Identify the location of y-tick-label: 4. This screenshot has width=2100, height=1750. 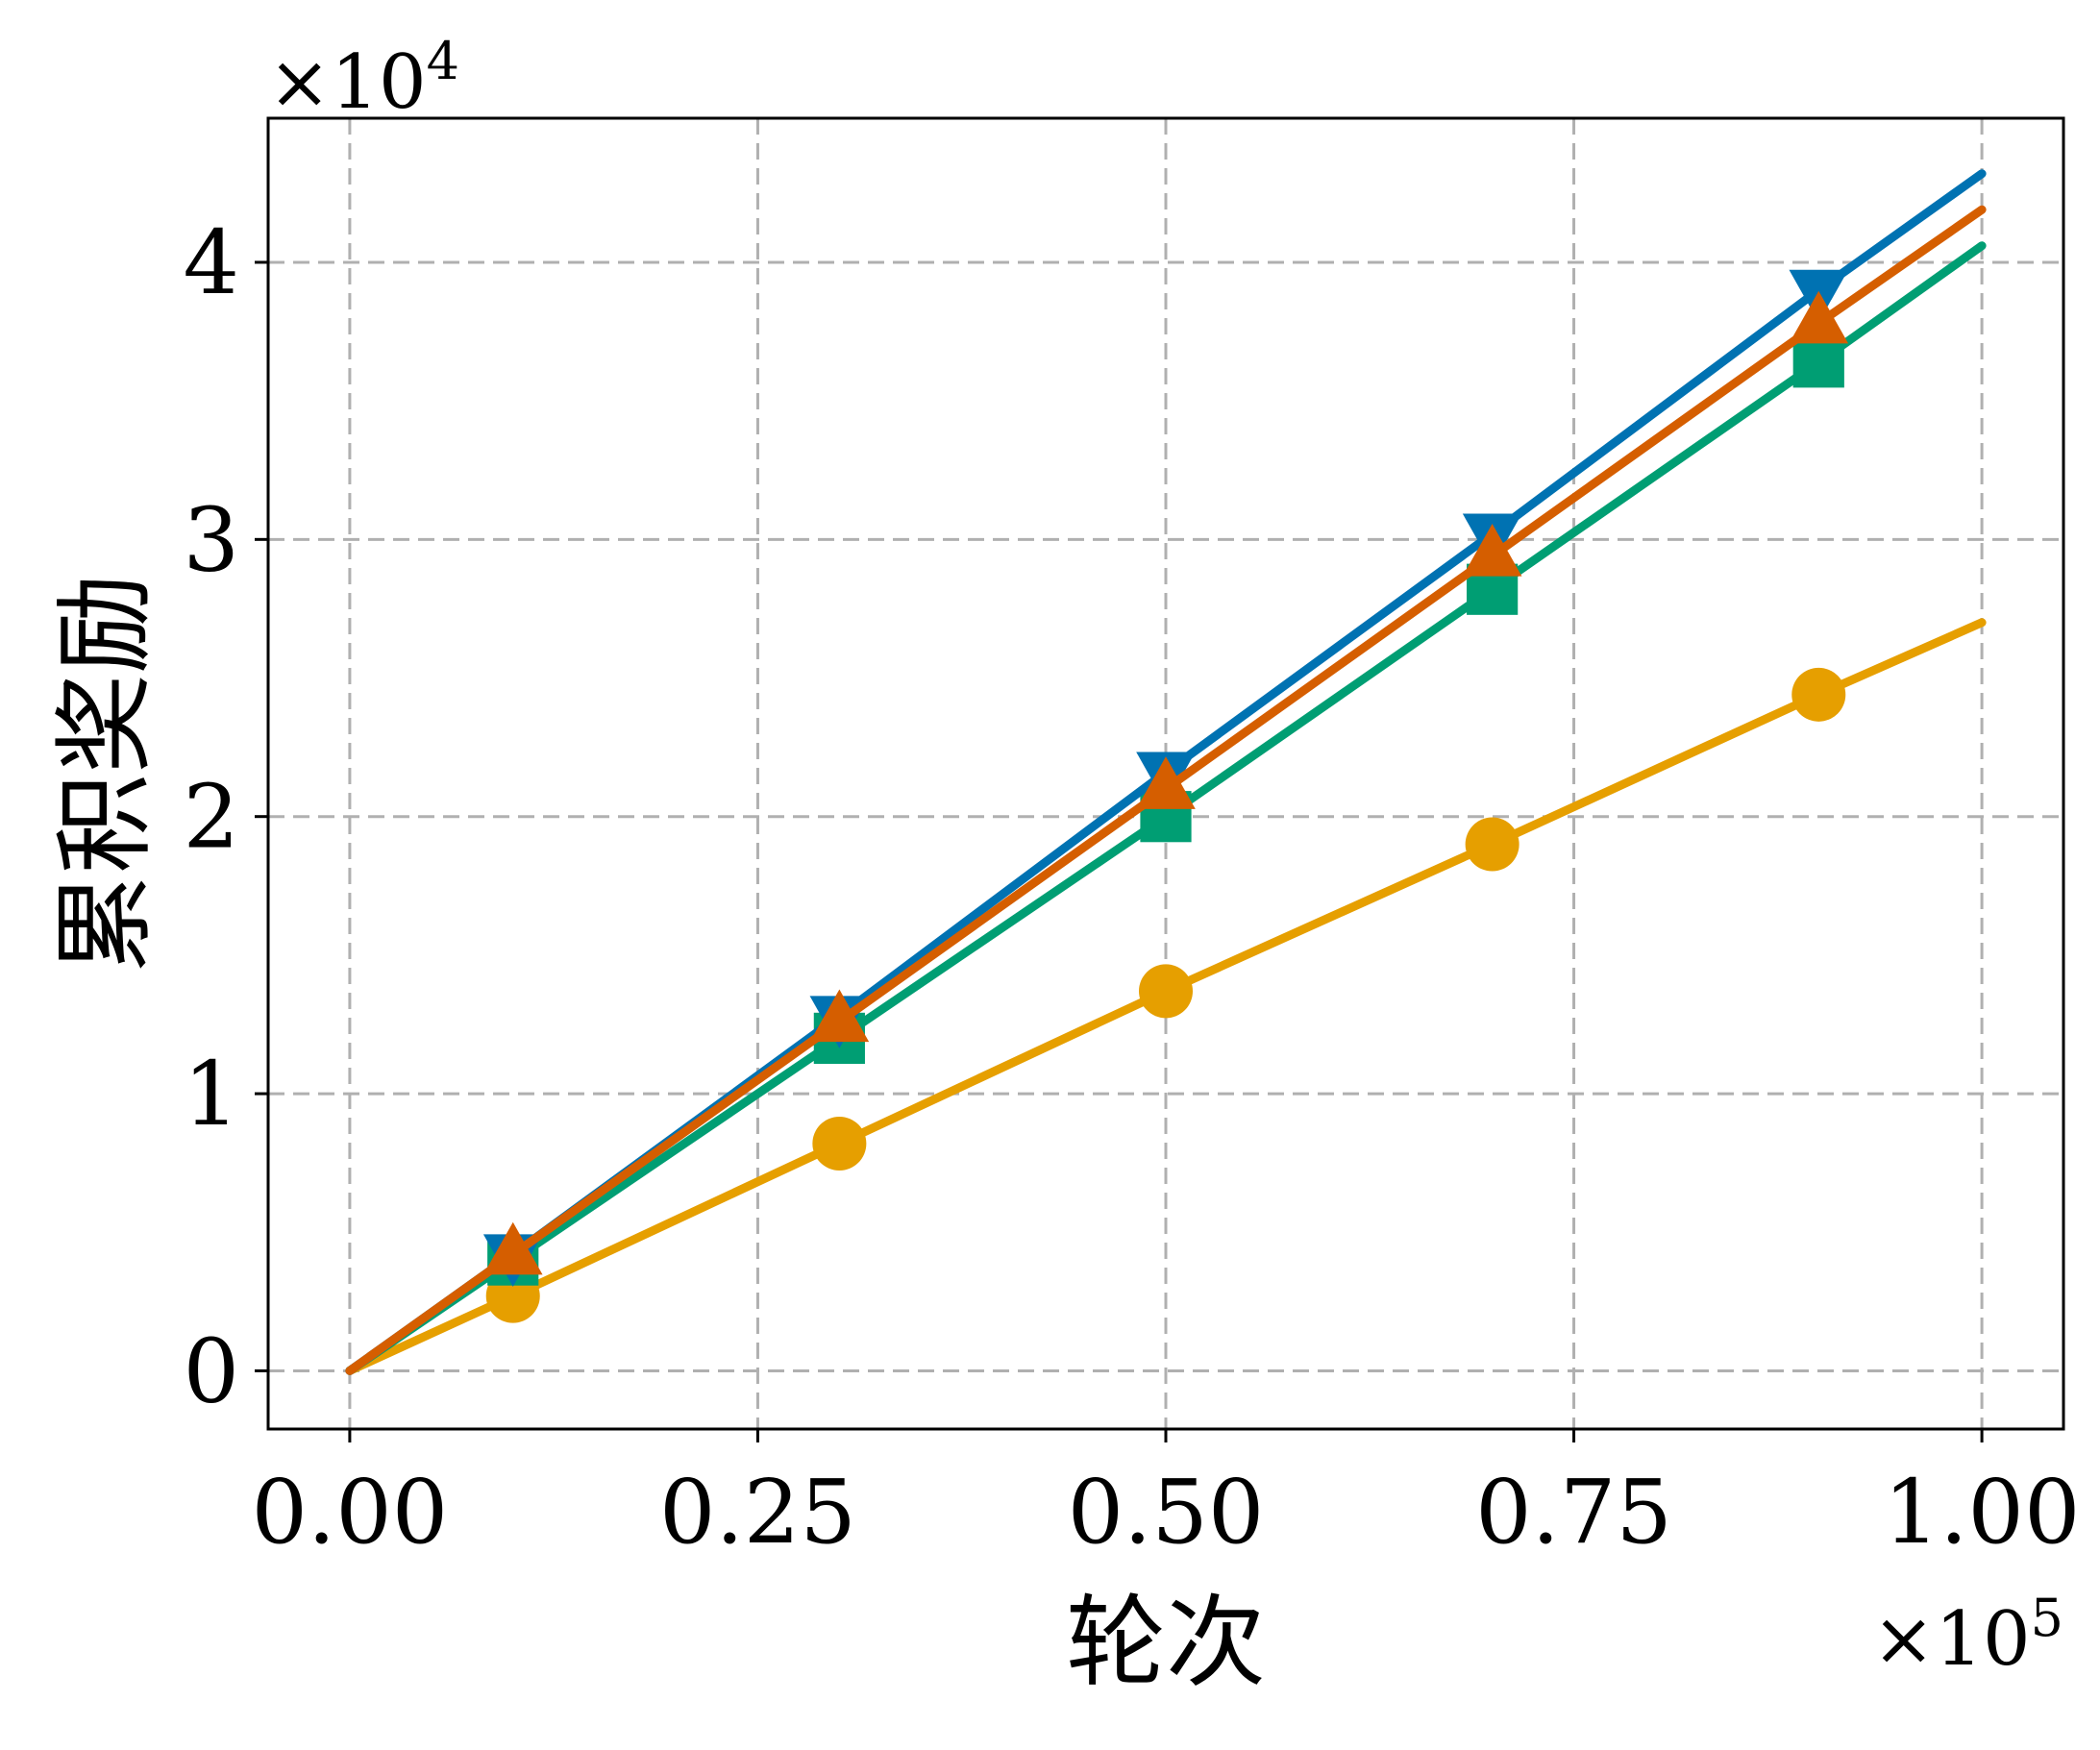
(211, 262).